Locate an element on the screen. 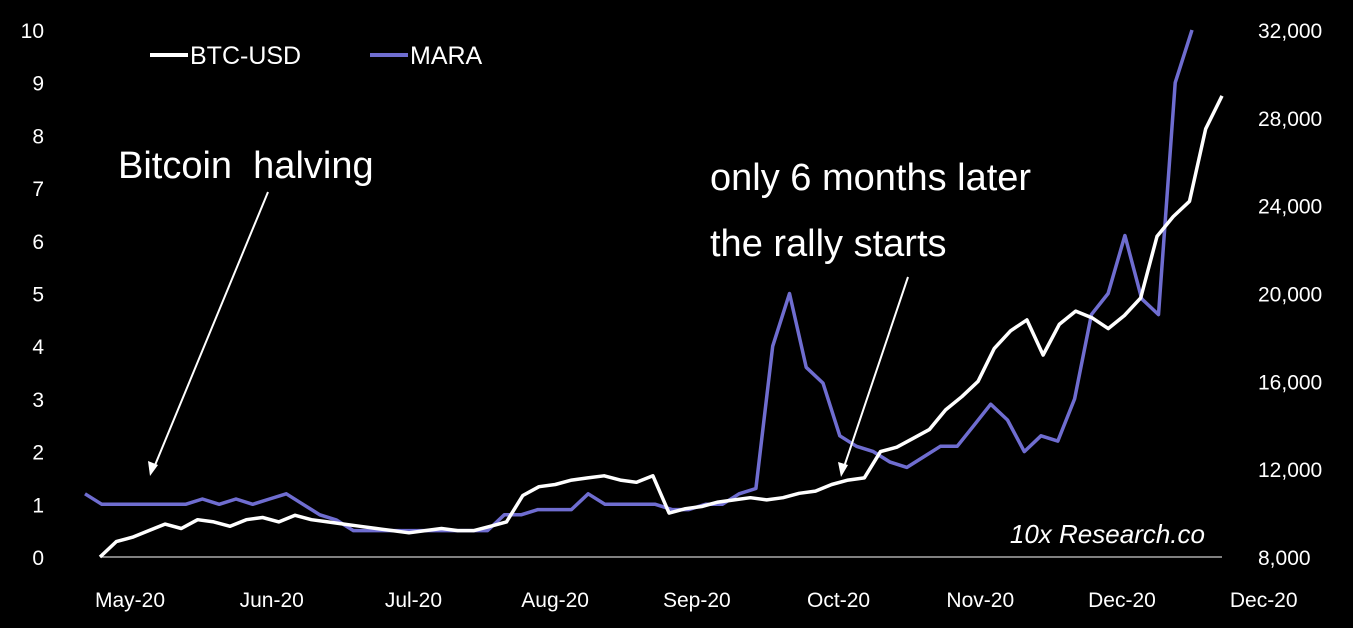  y-left-axis: 0 1 2 3 4 5 6 7 8 9 10 is located at coordinates (33, 295).